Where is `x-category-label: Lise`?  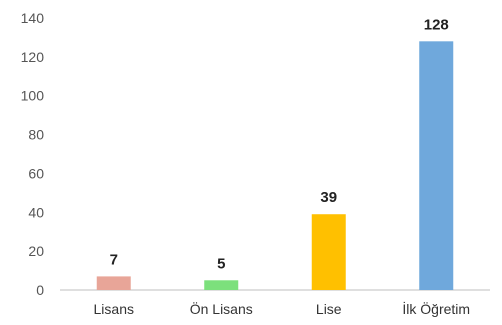 x-category-label: Lise is located at coordinates (329, 309).